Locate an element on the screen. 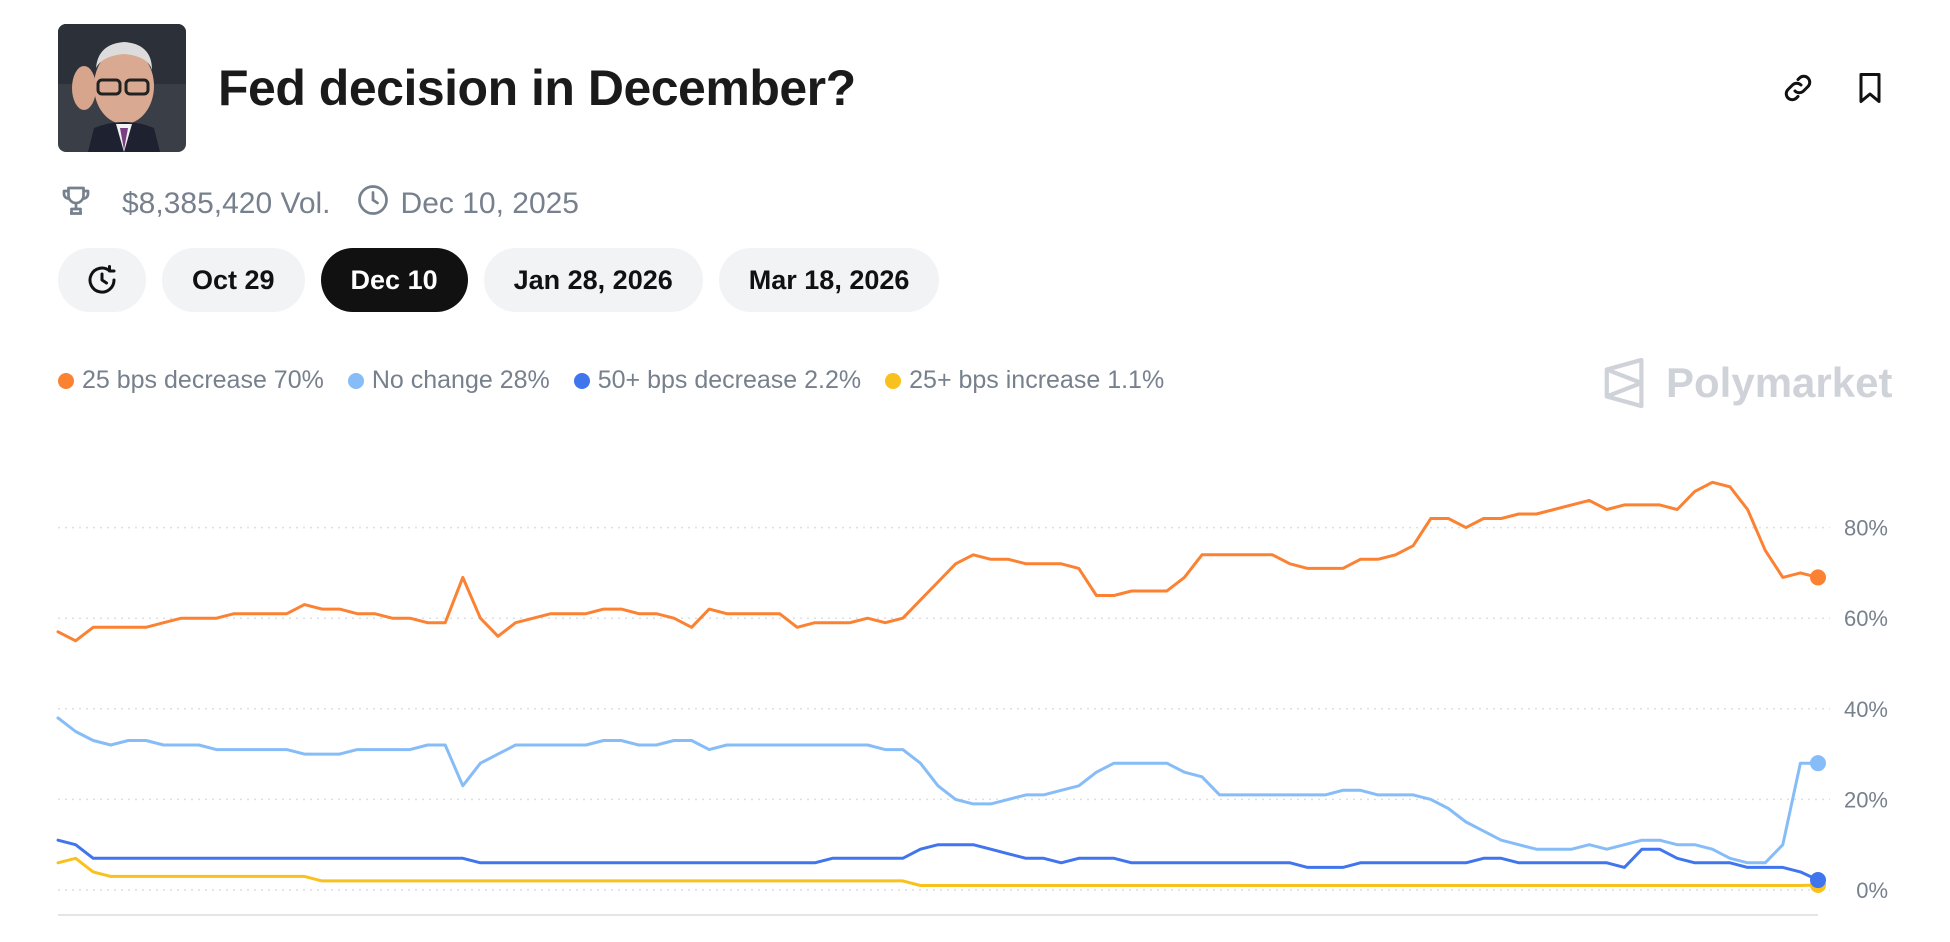 The image size is (1950, 942). series-line-50-bps-decrease is located at coordinates (938, 860).